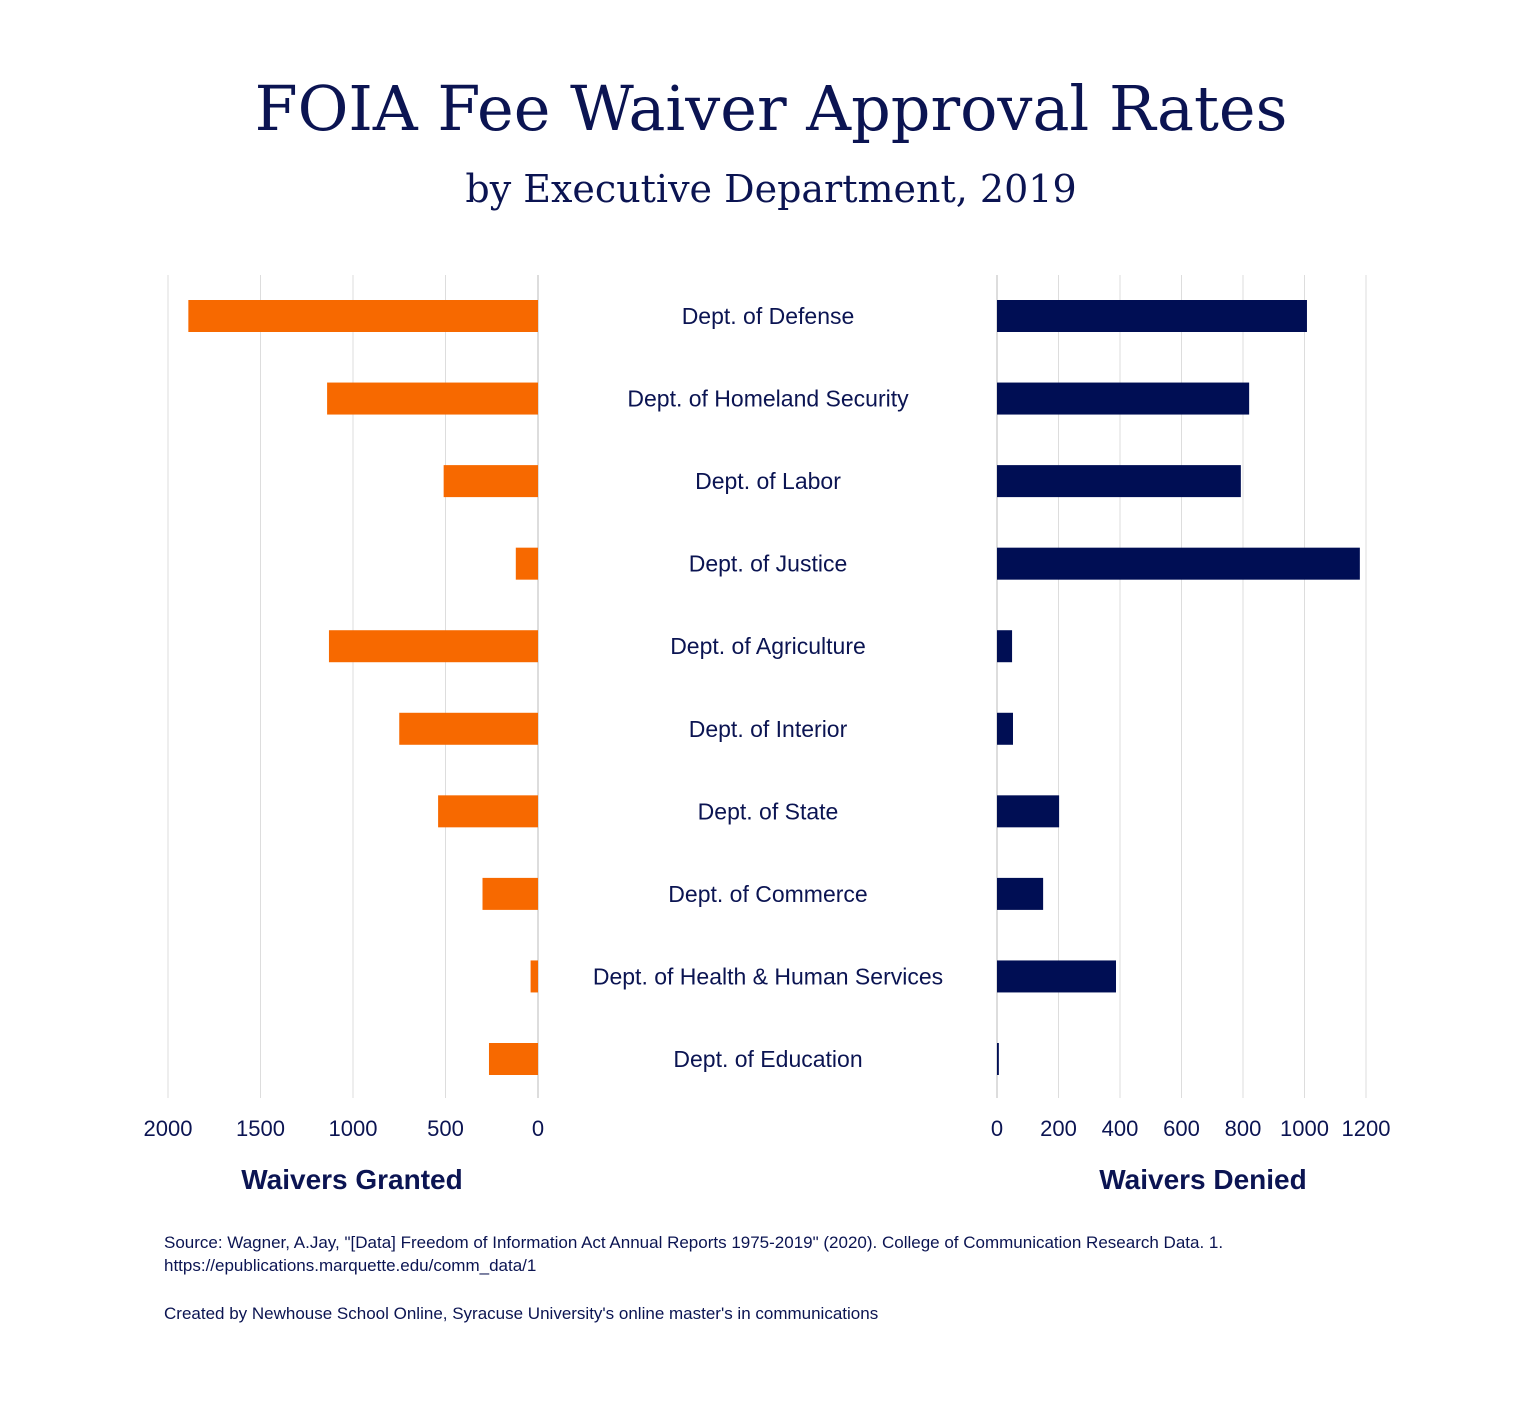 This screenshot has width=1536, height=1410. What do you see at coordinates (768, 316) in the screenshot?
I see `category-label: Dept. of Defense` at bounding box center [768, 316].